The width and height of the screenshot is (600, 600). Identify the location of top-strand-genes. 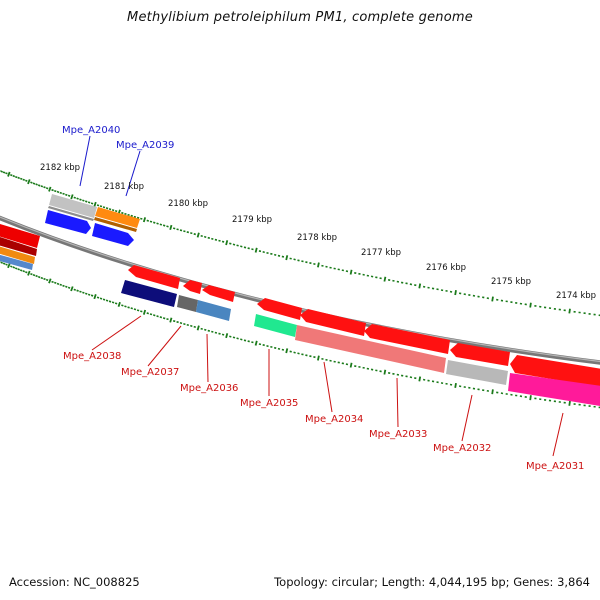
(70, 232).